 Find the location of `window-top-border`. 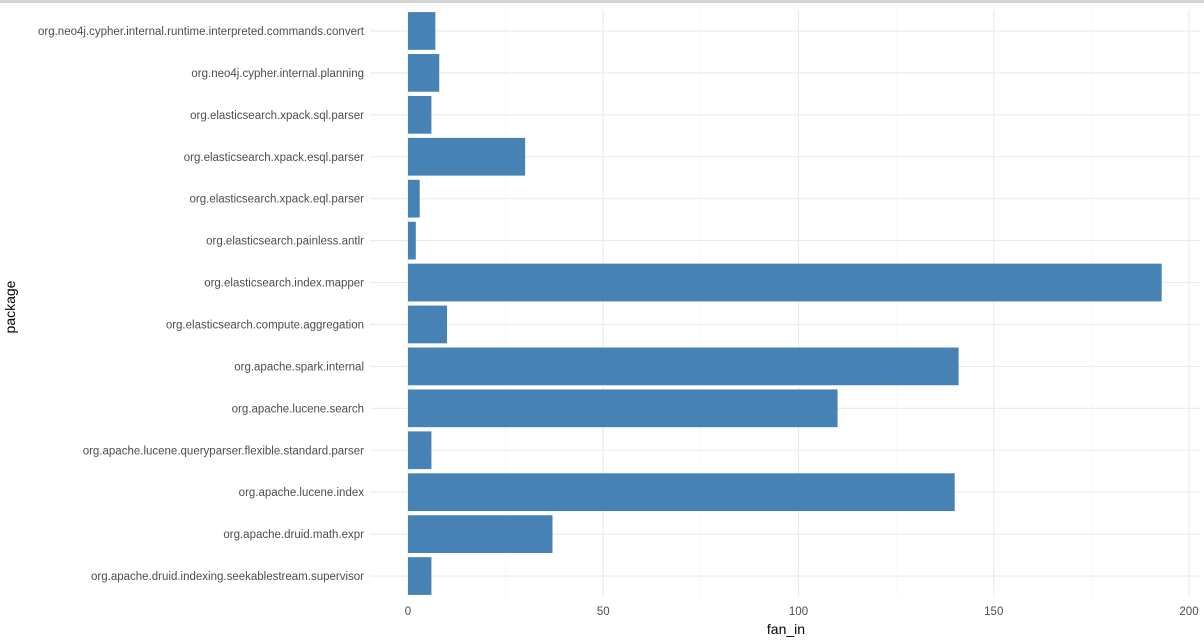

window-top-border is located at coordinates (602, 1).